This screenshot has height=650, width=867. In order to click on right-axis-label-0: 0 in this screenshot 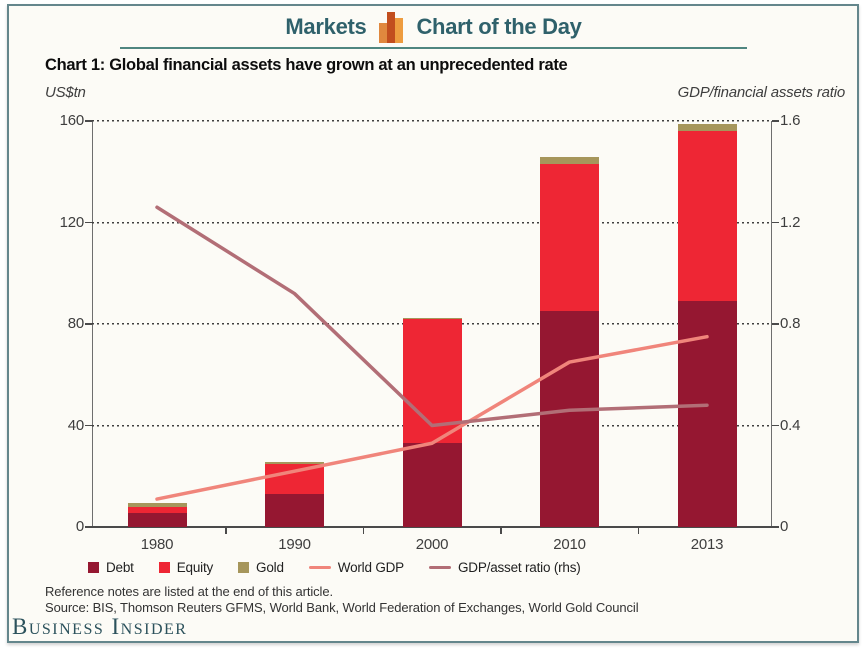, I will do `click(784, 526)`.